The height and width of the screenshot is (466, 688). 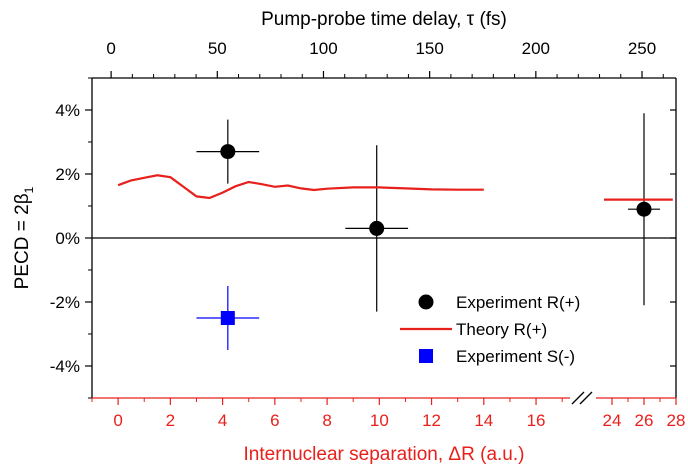 What do you see at coordinates (644, 420) in the screenshot?
I see `bottom-tick-label: 26` at bounding box center [644, 420].